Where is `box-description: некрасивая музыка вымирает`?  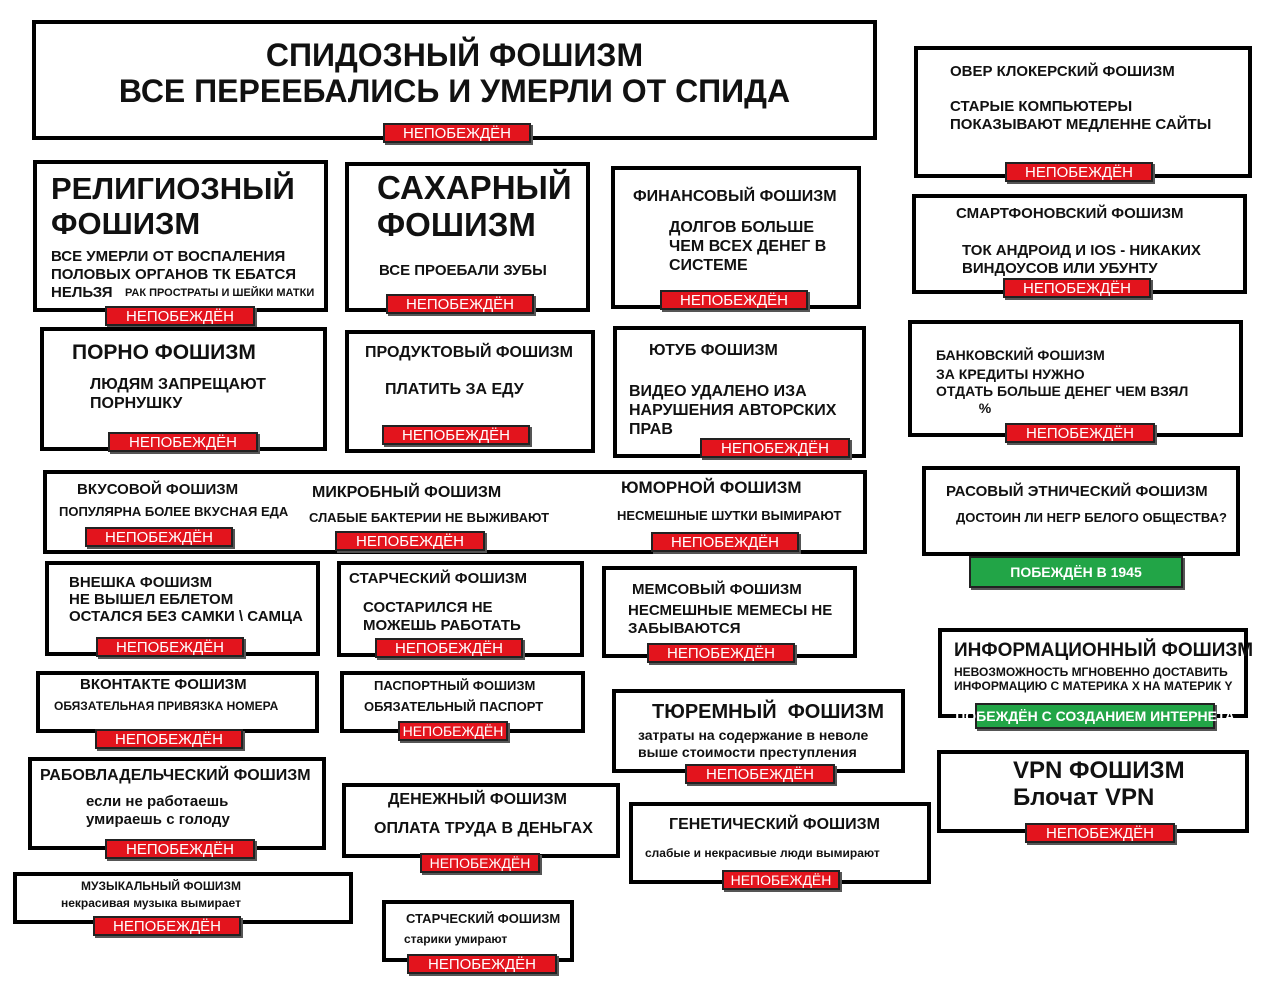
box-description: некрасивая музыка вымирает is located at coordinates (151, 903).